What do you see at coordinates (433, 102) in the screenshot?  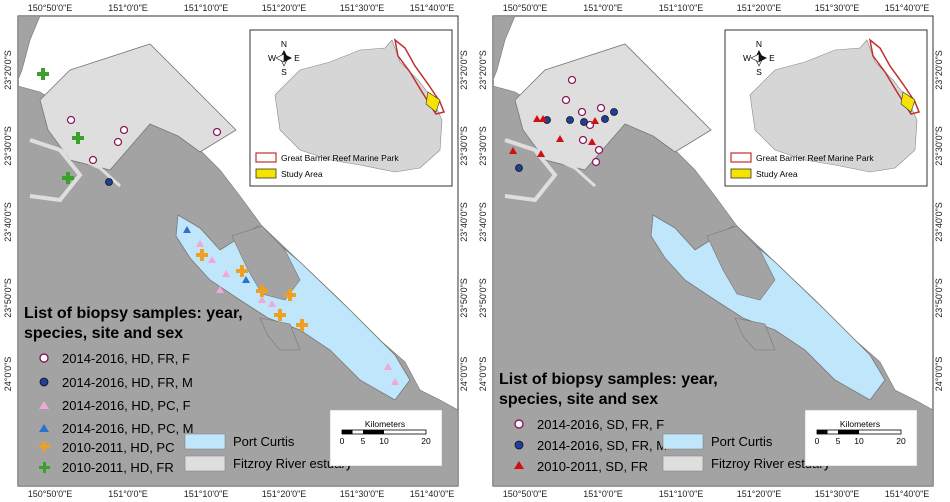 I see `study-area-fill` at bounding box center [433, 102].